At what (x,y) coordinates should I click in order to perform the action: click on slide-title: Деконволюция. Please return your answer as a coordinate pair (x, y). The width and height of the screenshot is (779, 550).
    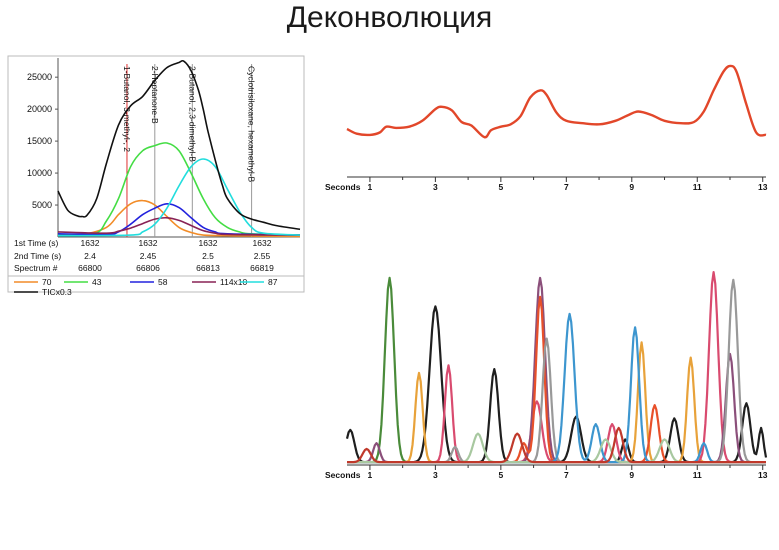
    Looking at the image, I should click on (389, 17).